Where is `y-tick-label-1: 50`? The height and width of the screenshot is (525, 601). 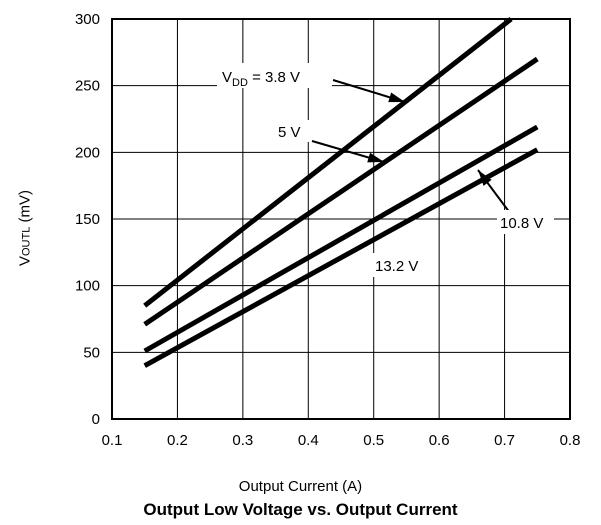
y-tick-label-1: 50 is located at coordinates (91, 352).